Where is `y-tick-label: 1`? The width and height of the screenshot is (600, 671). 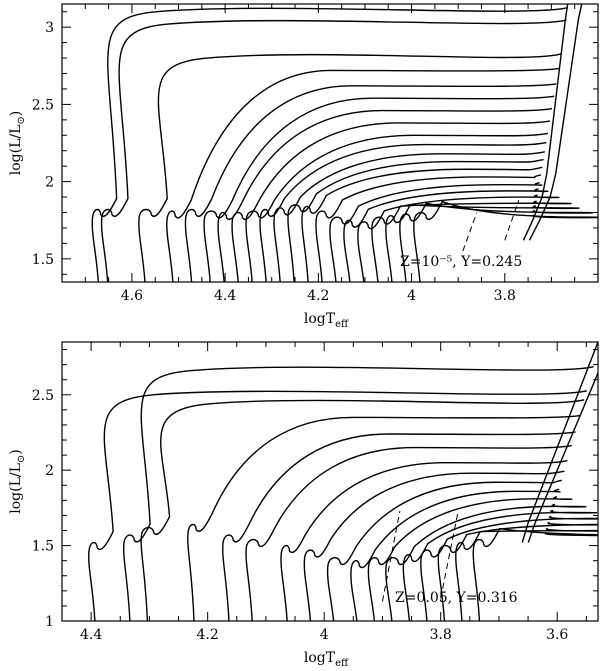
y-tick-label: 1 is located at coordinates (49, 622).